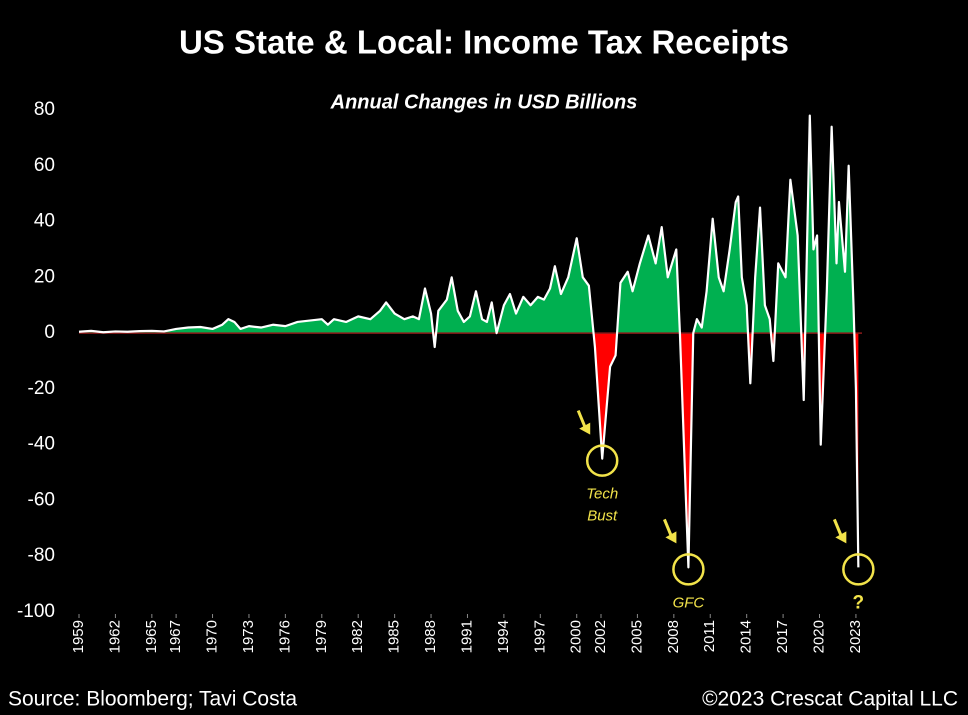 The image size is (968, 715). Describe the element at coordinates (636, 636) in the screenshot. I see `x-tick-label: 2005` at that location.